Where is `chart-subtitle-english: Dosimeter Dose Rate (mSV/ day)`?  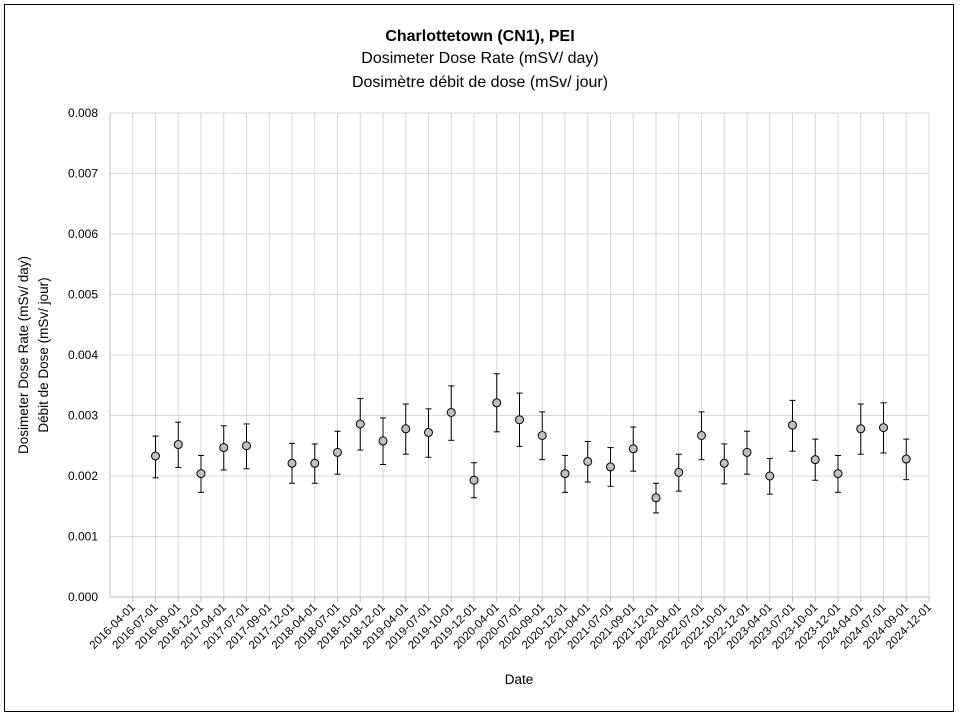 chart-subtitle-english: Dosimeter Dose Rate (mSV/ day) is located at coordinates (480, 58).